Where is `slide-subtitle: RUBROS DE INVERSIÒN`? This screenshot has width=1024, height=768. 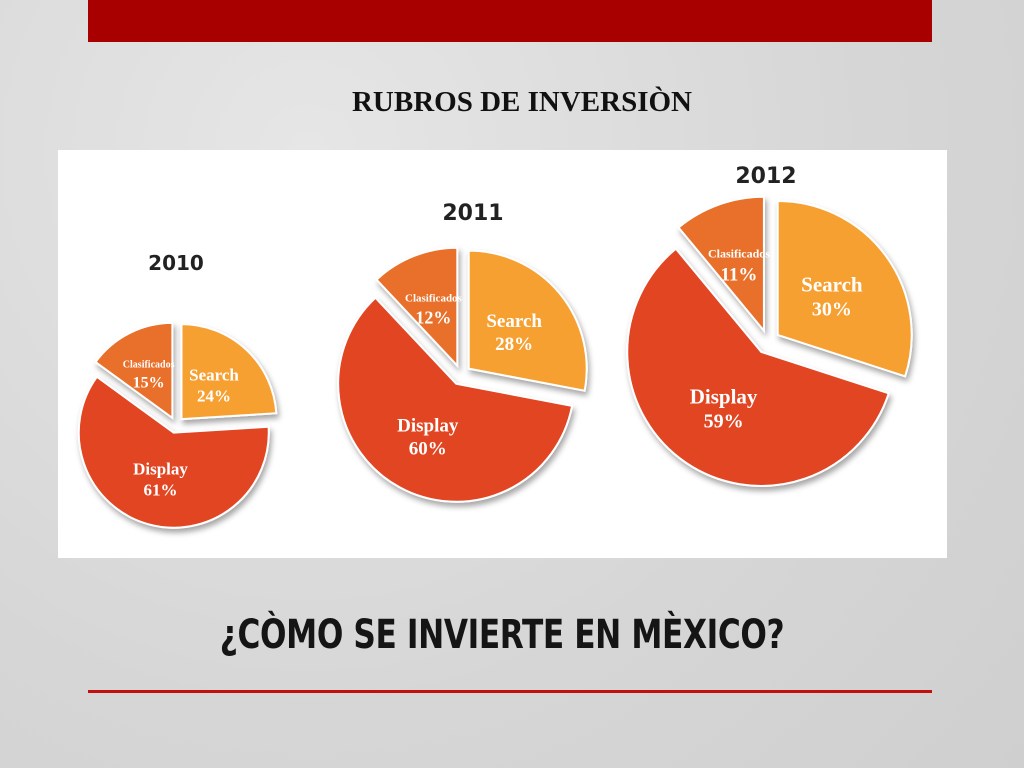 slide-subtitle: RUBROS DE INVERSIÒN is located at coordinates (521, 102).